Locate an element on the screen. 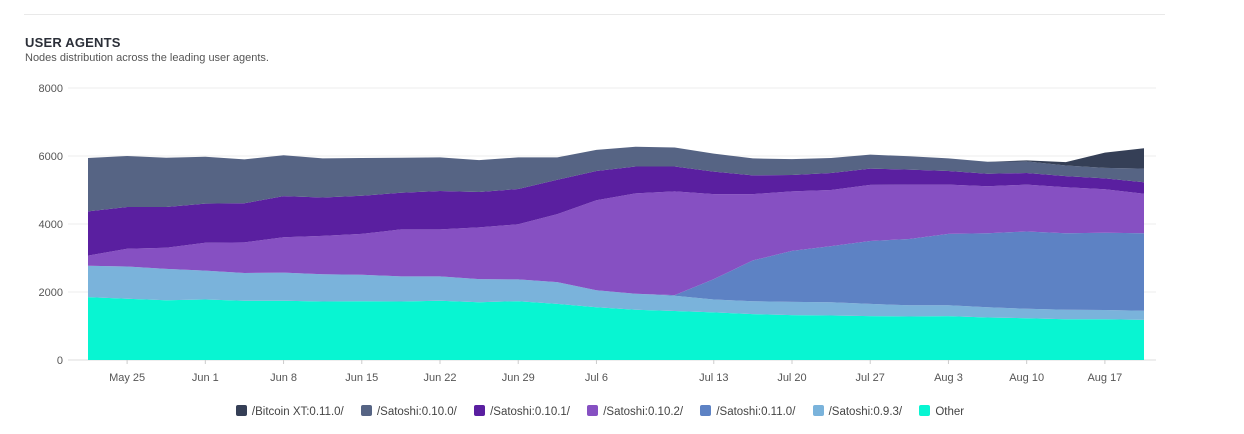 The width and height of the screenshot is (1244, 434). legend-item-other: Other is located at coordinates (941, 411).